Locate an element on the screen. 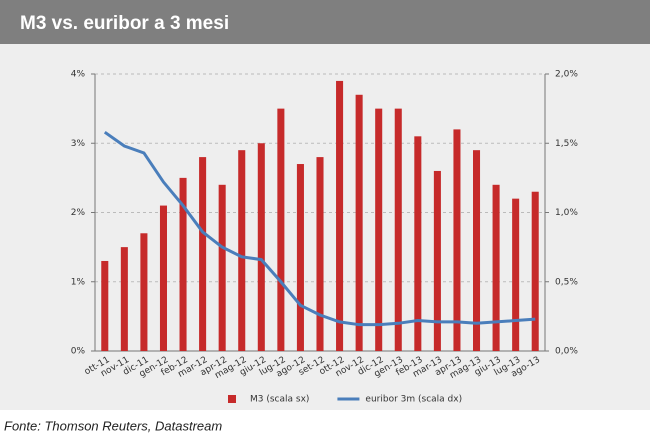 The width and height of the screenshot is (650, 434). y2-tick-label: 2,0% is located at coordinates (566, 75).